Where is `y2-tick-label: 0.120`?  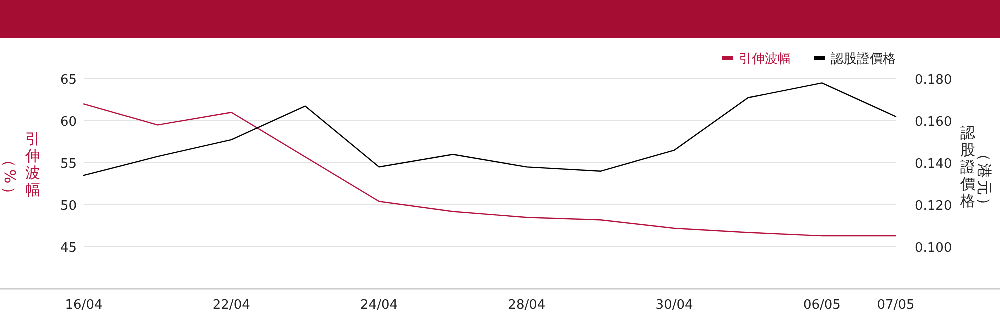 y2-tick-label: 0.120 is located at coordinates (933, 206).